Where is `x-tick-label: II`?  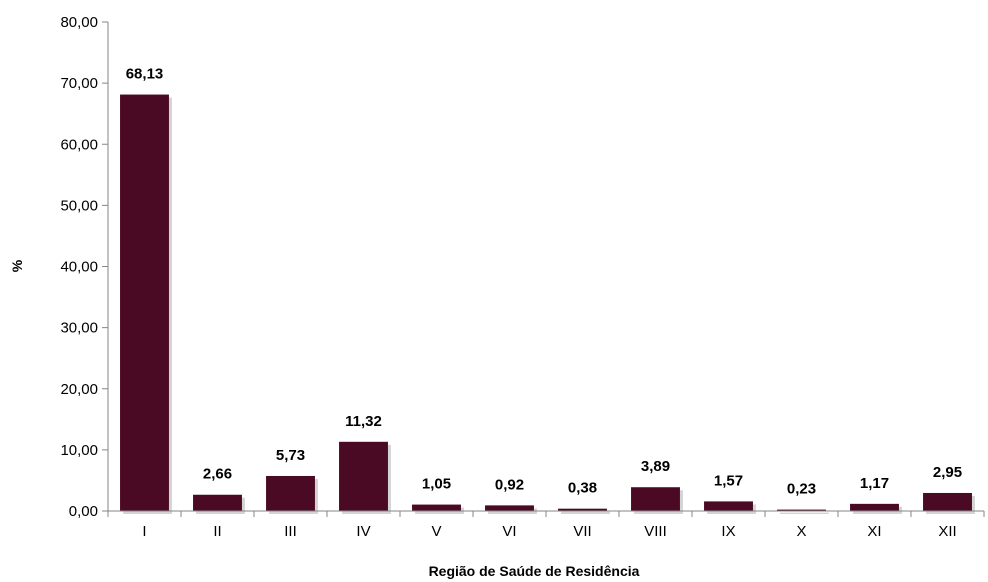 x-tick-label: II is located at coordinates (217, 531).